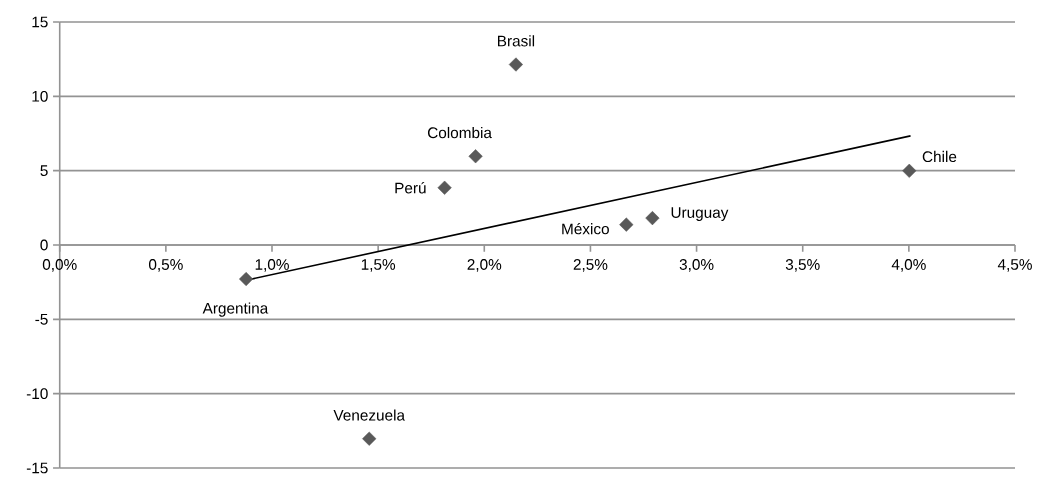 The width and height of the screenshot is (1041, 480). Describe the element at coordinates (37, 394) in the screenshot. I see `y-tick-label: -10` at that location.